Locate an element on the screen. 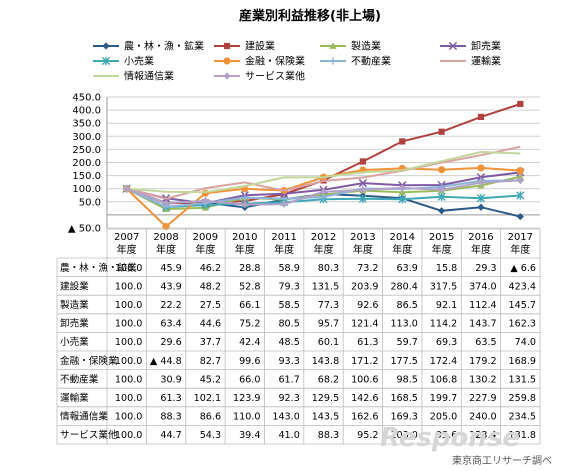 Image resolution: width=570 pixels, height=471 pixels. table-cell: 168.9 is located at coordinates (522, 361).